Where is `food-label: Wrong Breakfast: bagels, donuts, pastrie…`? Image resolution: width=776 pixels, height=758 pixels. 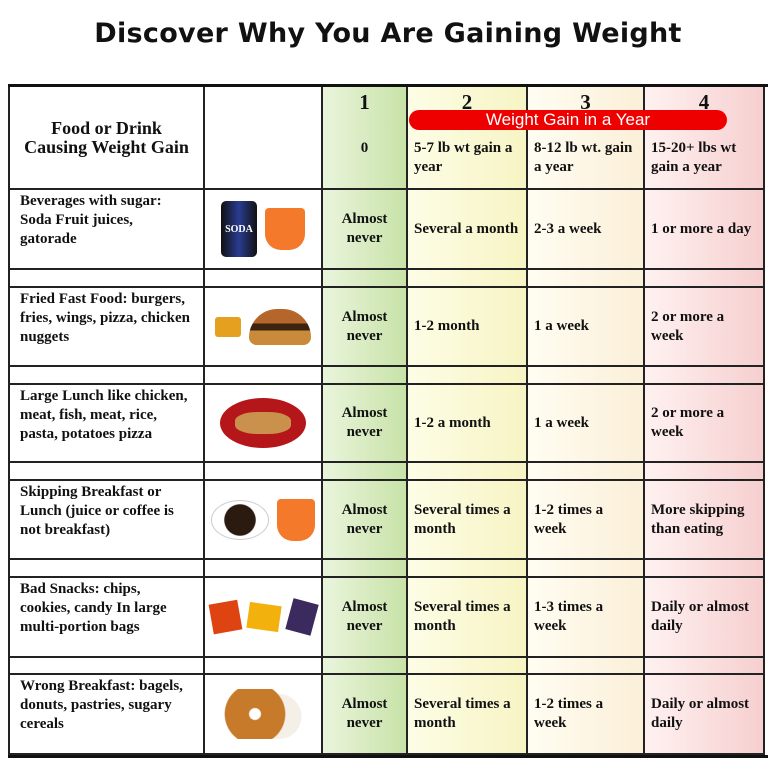 food-label: Wrong Breakfast: bagels, donuts, pastrie… is located at coordinates (101, 705).